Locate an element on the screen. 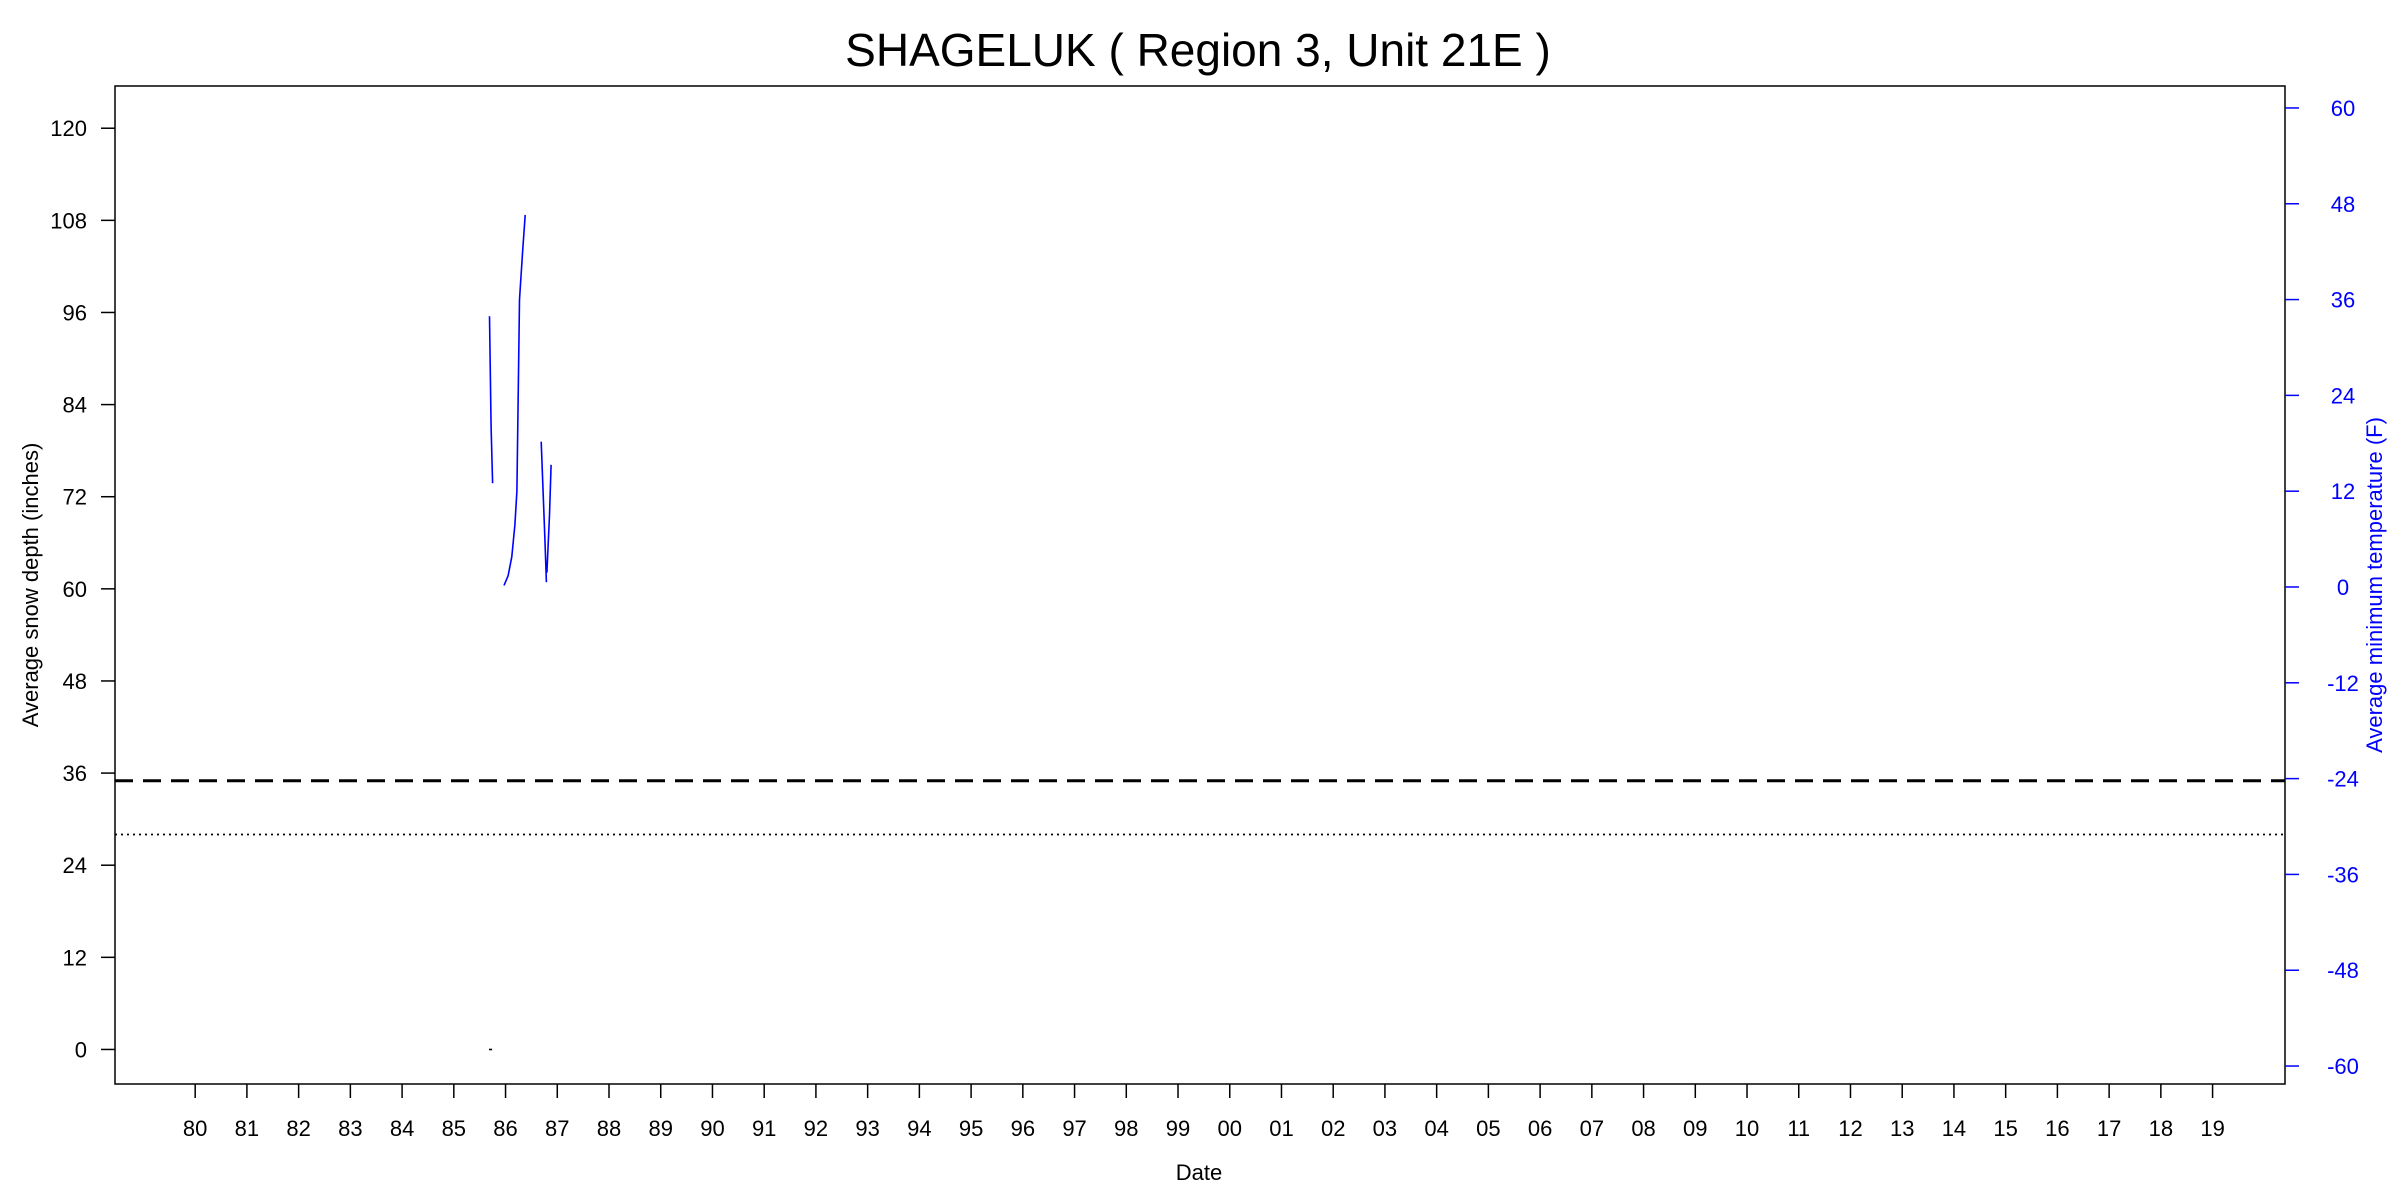 The image size is (2400, 1200). x-tick-label: 13 is located at coordinates (1902, 1128).